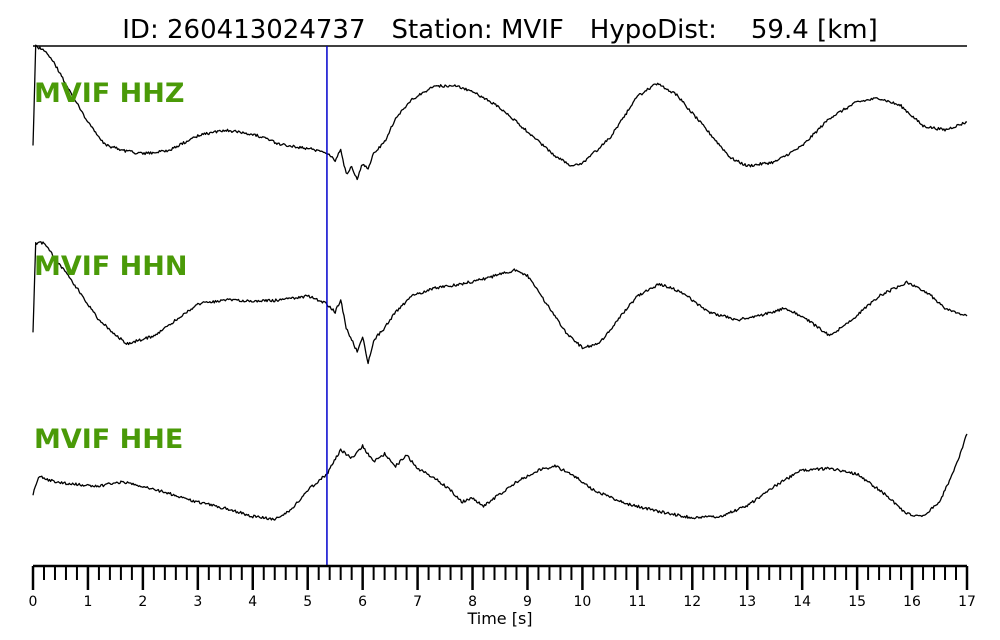 This screenshot has height=640, width=1000. What do you see at coordinates (243, 30) in the screenshot?
I see `event-id: ID: 260413024737` at bounding box center [243, 30].